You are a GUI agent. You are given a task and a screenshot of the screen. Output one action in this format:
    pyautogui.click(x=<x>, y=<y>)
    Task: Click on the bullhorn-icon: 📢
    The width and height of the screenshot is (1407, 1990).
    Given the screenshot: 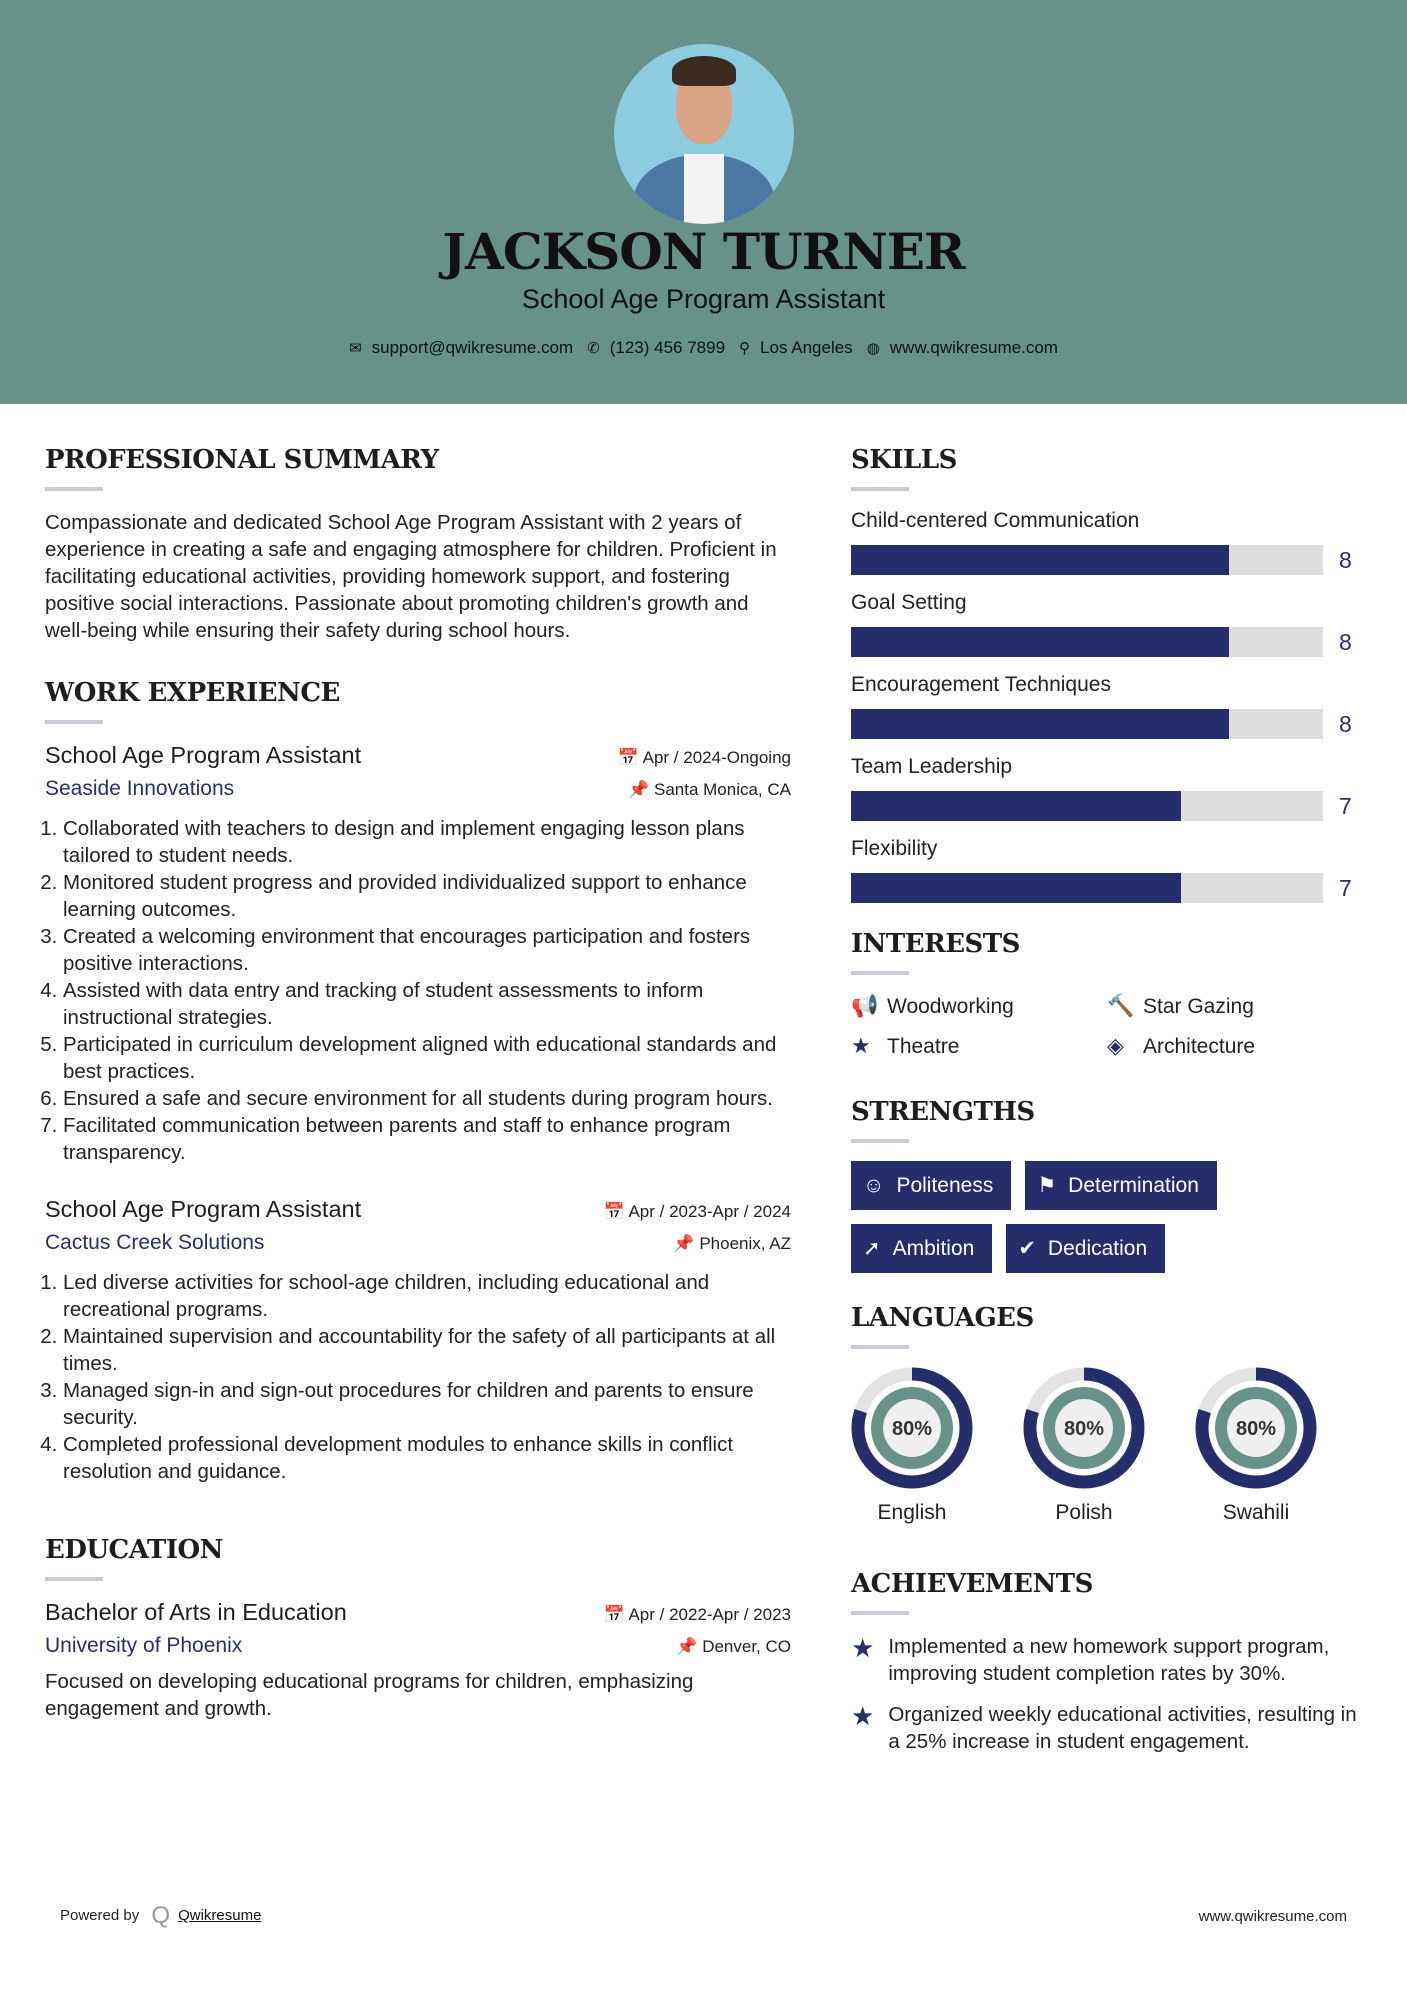 What is the action you would take?
    pyautogui.click(x=865, y=1005)
    